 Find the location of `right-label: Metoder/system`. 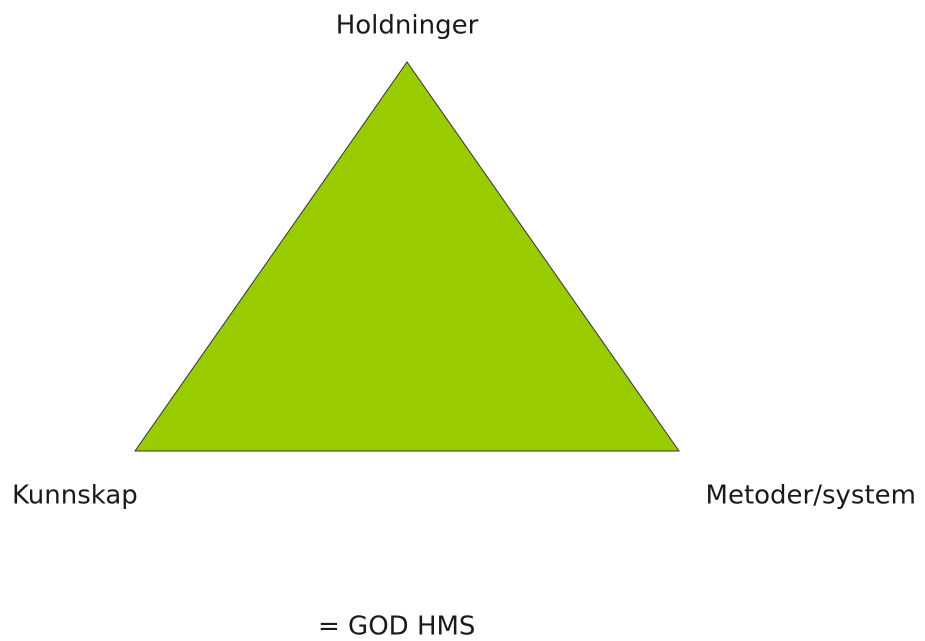

right-label: Metoder/system is located at coordinates (811, 496).